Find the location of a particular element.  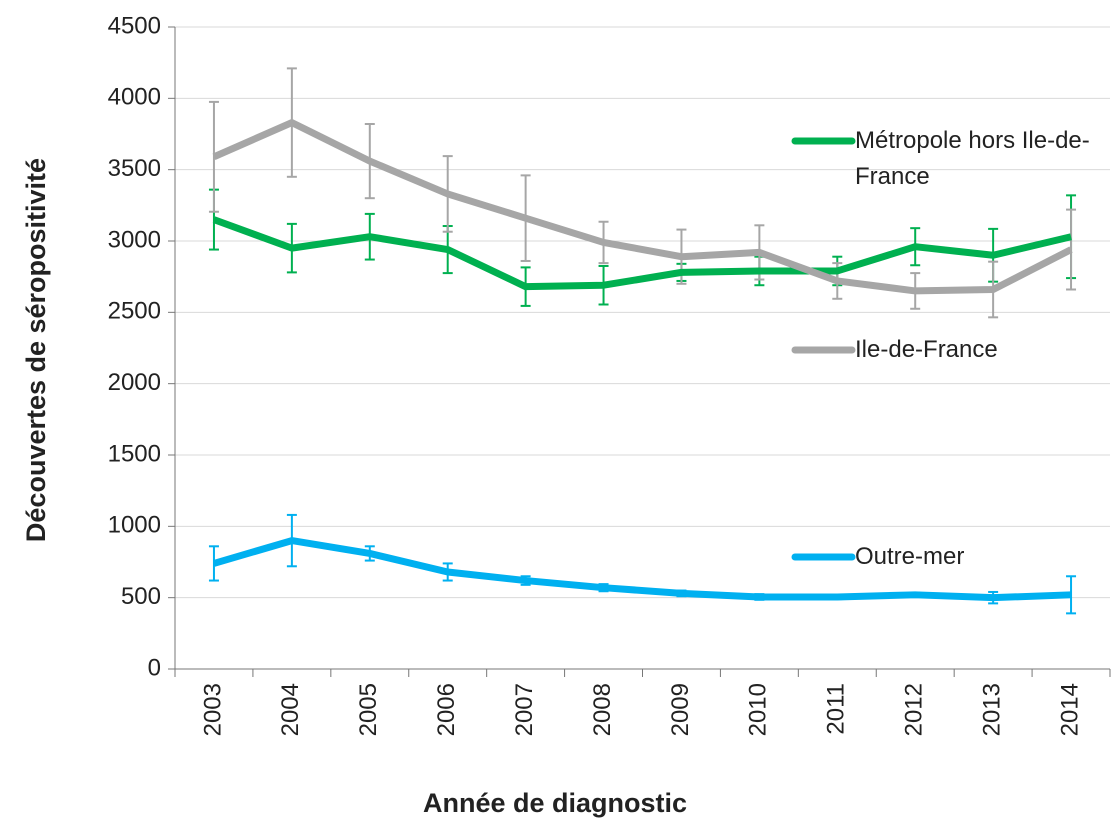

y-tick-label: 1500 is located at coordinates (134, 453).